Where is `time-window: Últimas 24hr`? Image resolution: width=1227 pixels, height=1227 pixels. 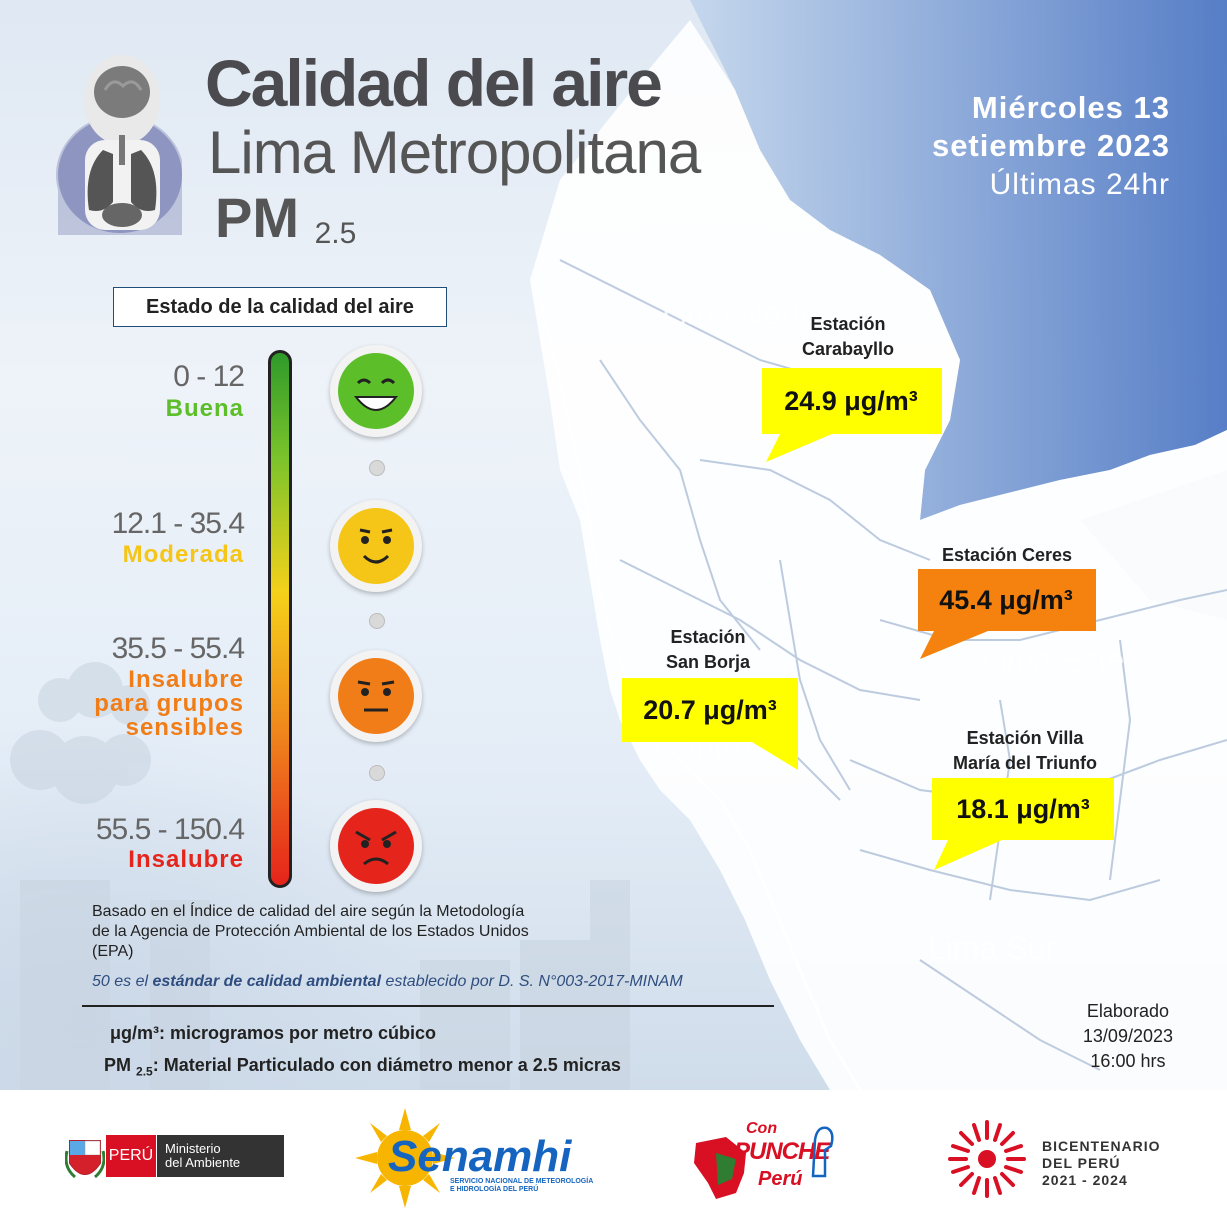
time-window: Últimas 24hr is located at coordinates (1079, 184).